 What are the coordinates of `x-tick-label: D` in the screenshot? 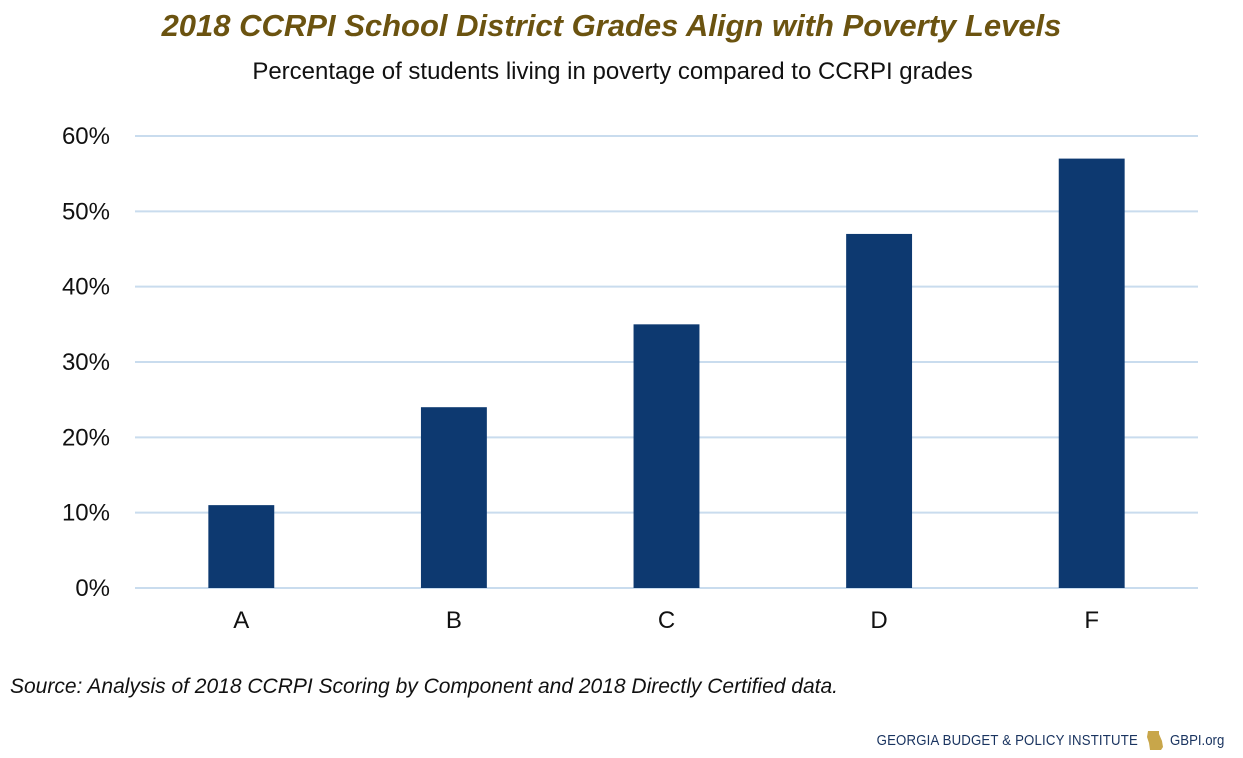 It's located at (878, 620).